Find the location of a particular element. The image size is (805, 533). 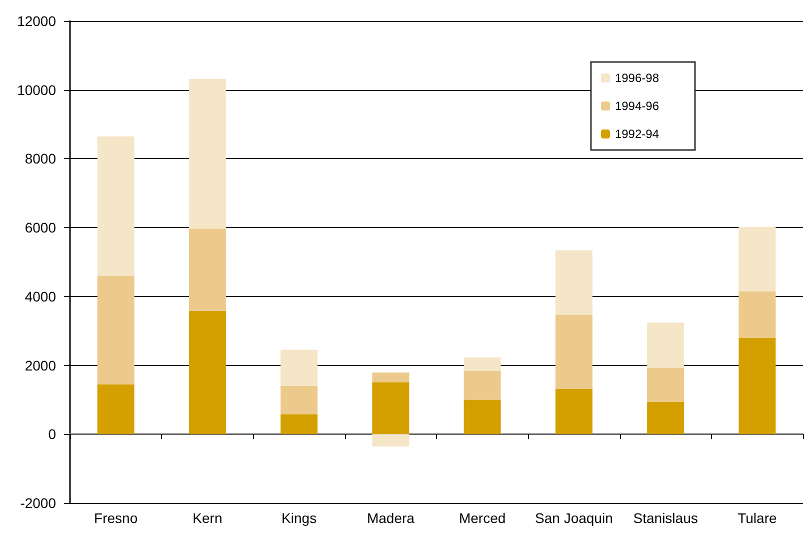

legend-label: 1996-98 is located at coordinates (637, 78).